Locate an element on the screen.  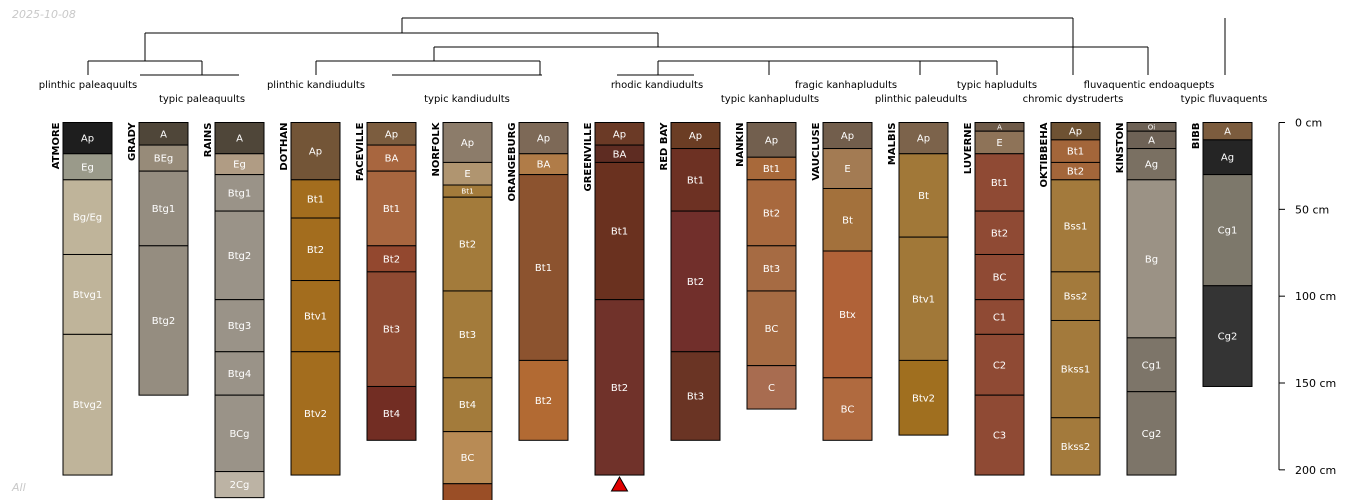
taxon-label: fluvaquentic endoaquepts is located at coordinates (1149, 85).